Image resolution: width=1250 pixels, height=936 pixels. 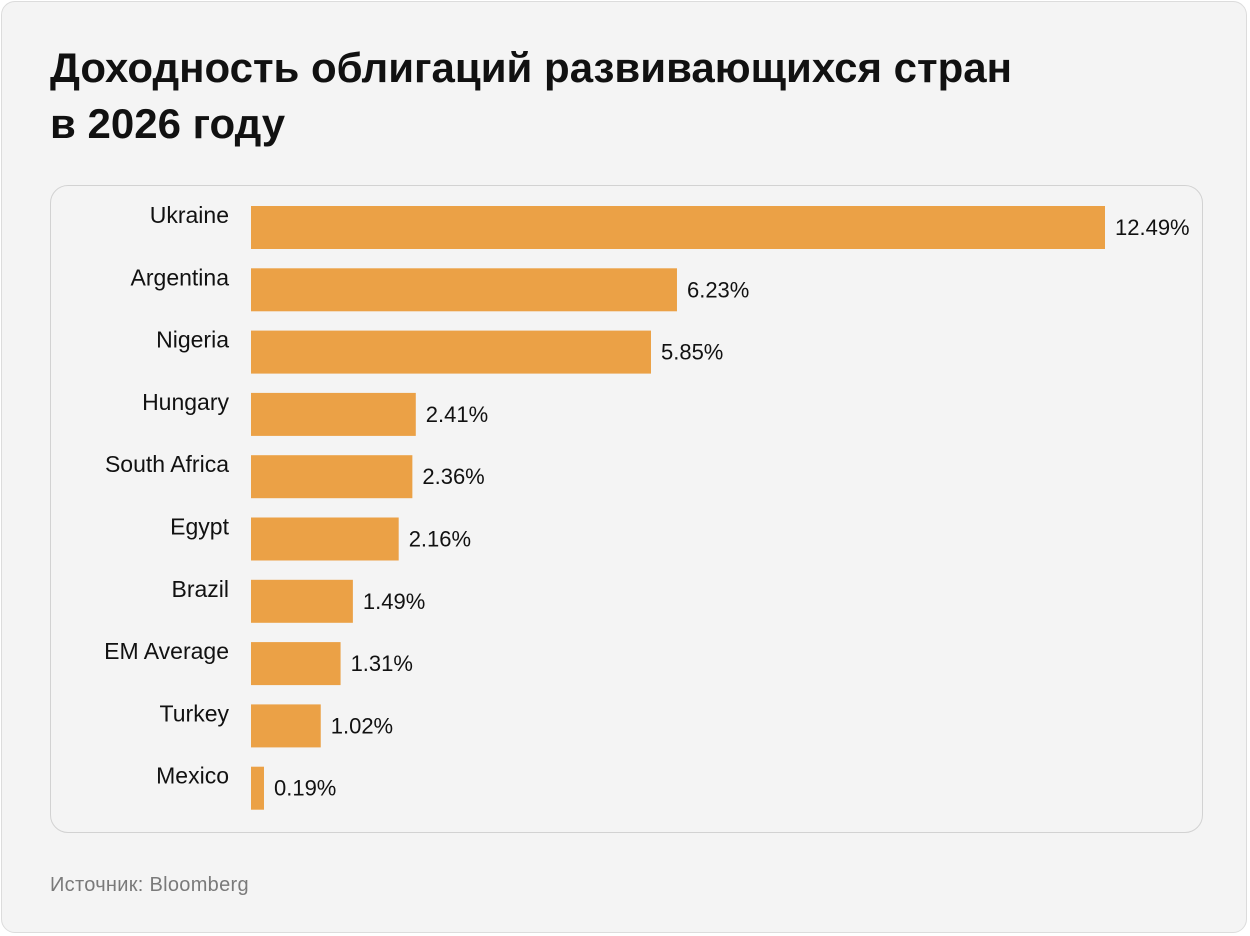 I want to click on chart-title-line-2: в 2026 году, so click(x=168, y=123).